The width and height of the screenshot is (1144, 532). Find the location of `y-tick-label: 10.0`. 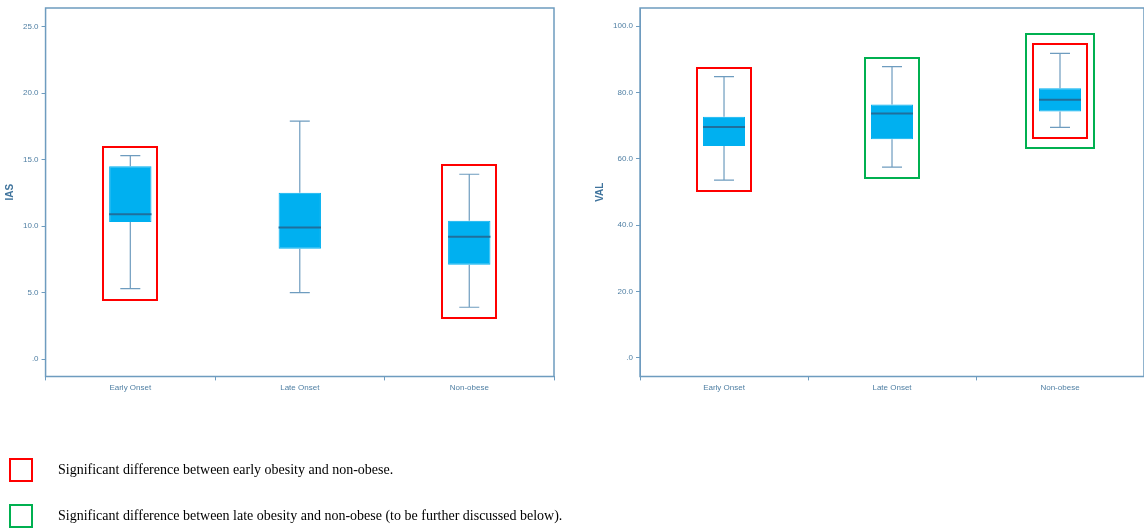

y-tick-label: 10.0 is located at coordinates (31, 226).